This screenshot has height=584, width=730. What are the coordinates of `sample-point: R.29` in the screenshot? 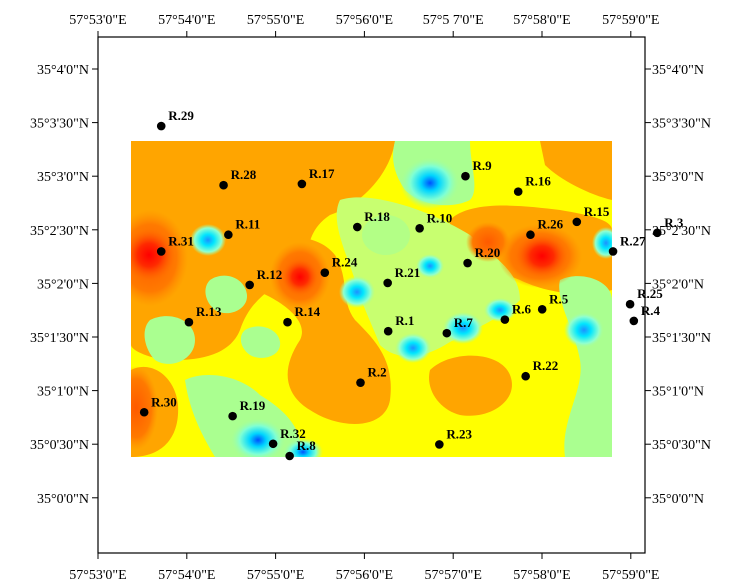 It's located at (175, 119).